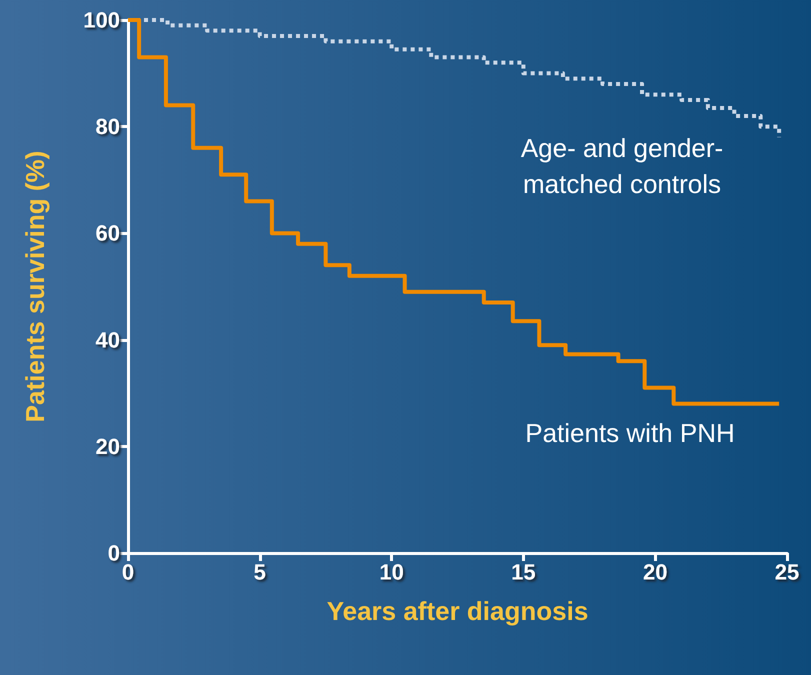  What do you see at coordinates (101, 20) in the screenshot?
I see `y-tick-label: 100` at bounding box center [101, 20].